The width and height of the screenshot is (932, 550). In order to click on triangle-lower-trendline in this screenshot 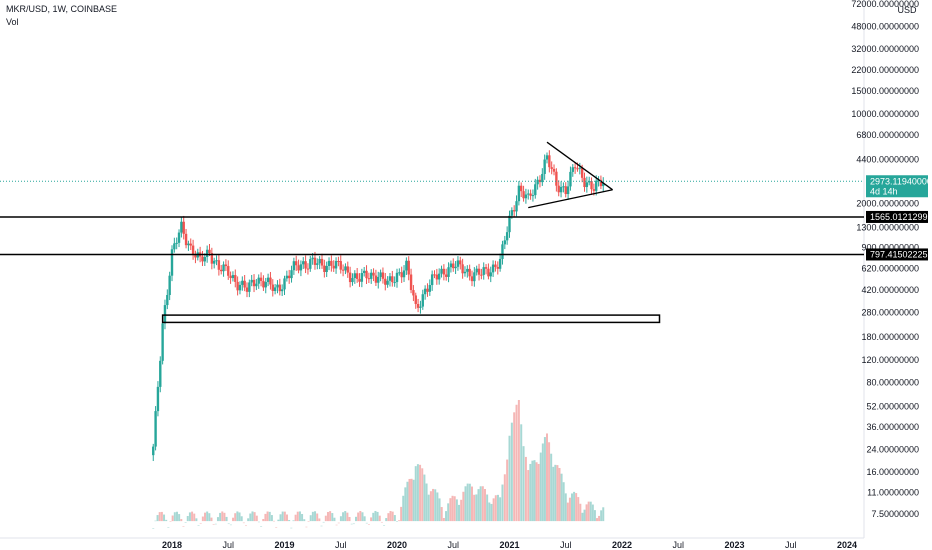, I will do `click(570, 199)`.